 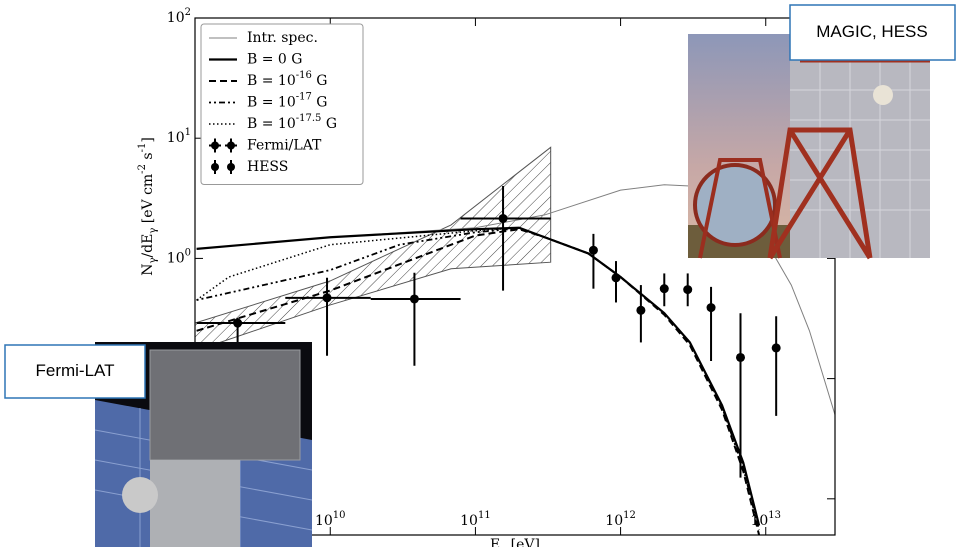 I want to click on callout: MAGIC, HESS, so click(x=871, y=31).